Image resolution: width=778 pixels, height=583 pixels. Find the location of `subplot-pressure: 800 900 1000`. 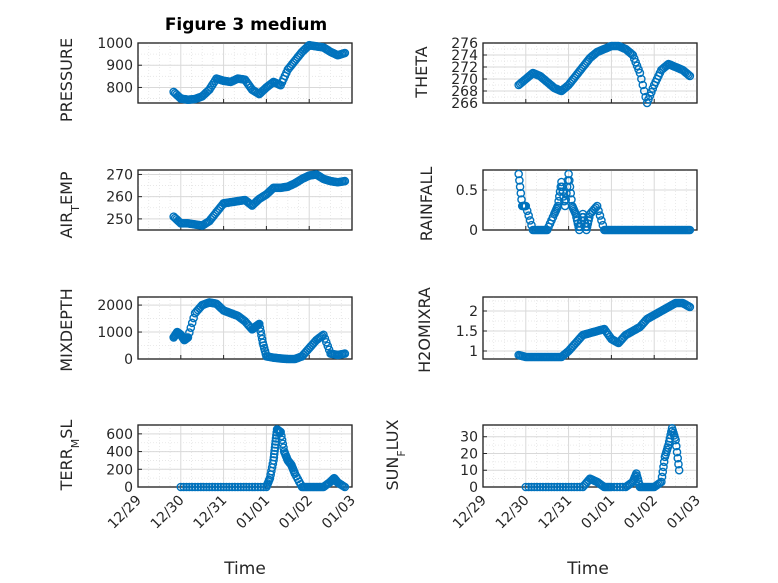

subplot-pressure: 800 900 1000 is located at coordinates (225, 70).